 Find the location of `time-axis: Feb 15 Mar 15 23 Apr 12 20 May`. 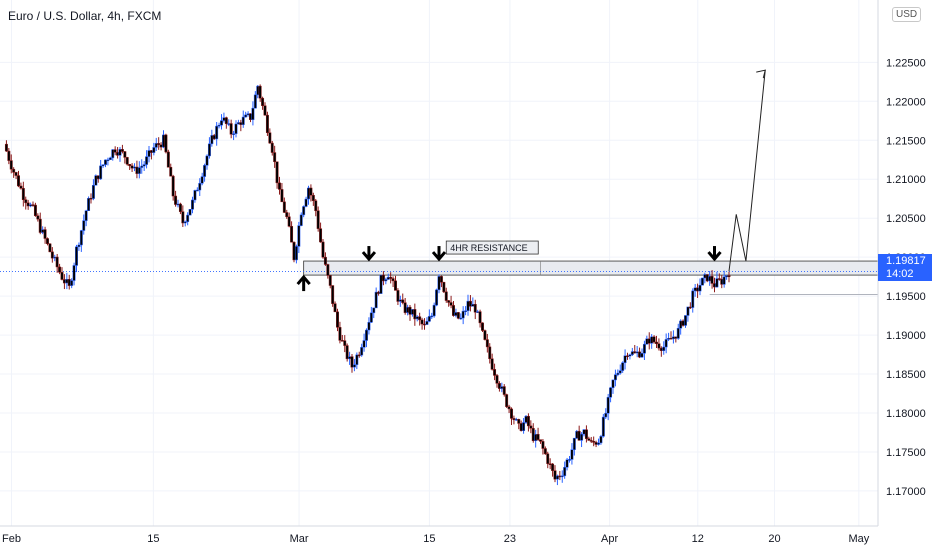

time-axis: Feb 15 Mar 15 23 Apr 12 20 May is located at coordinates (436, 539).